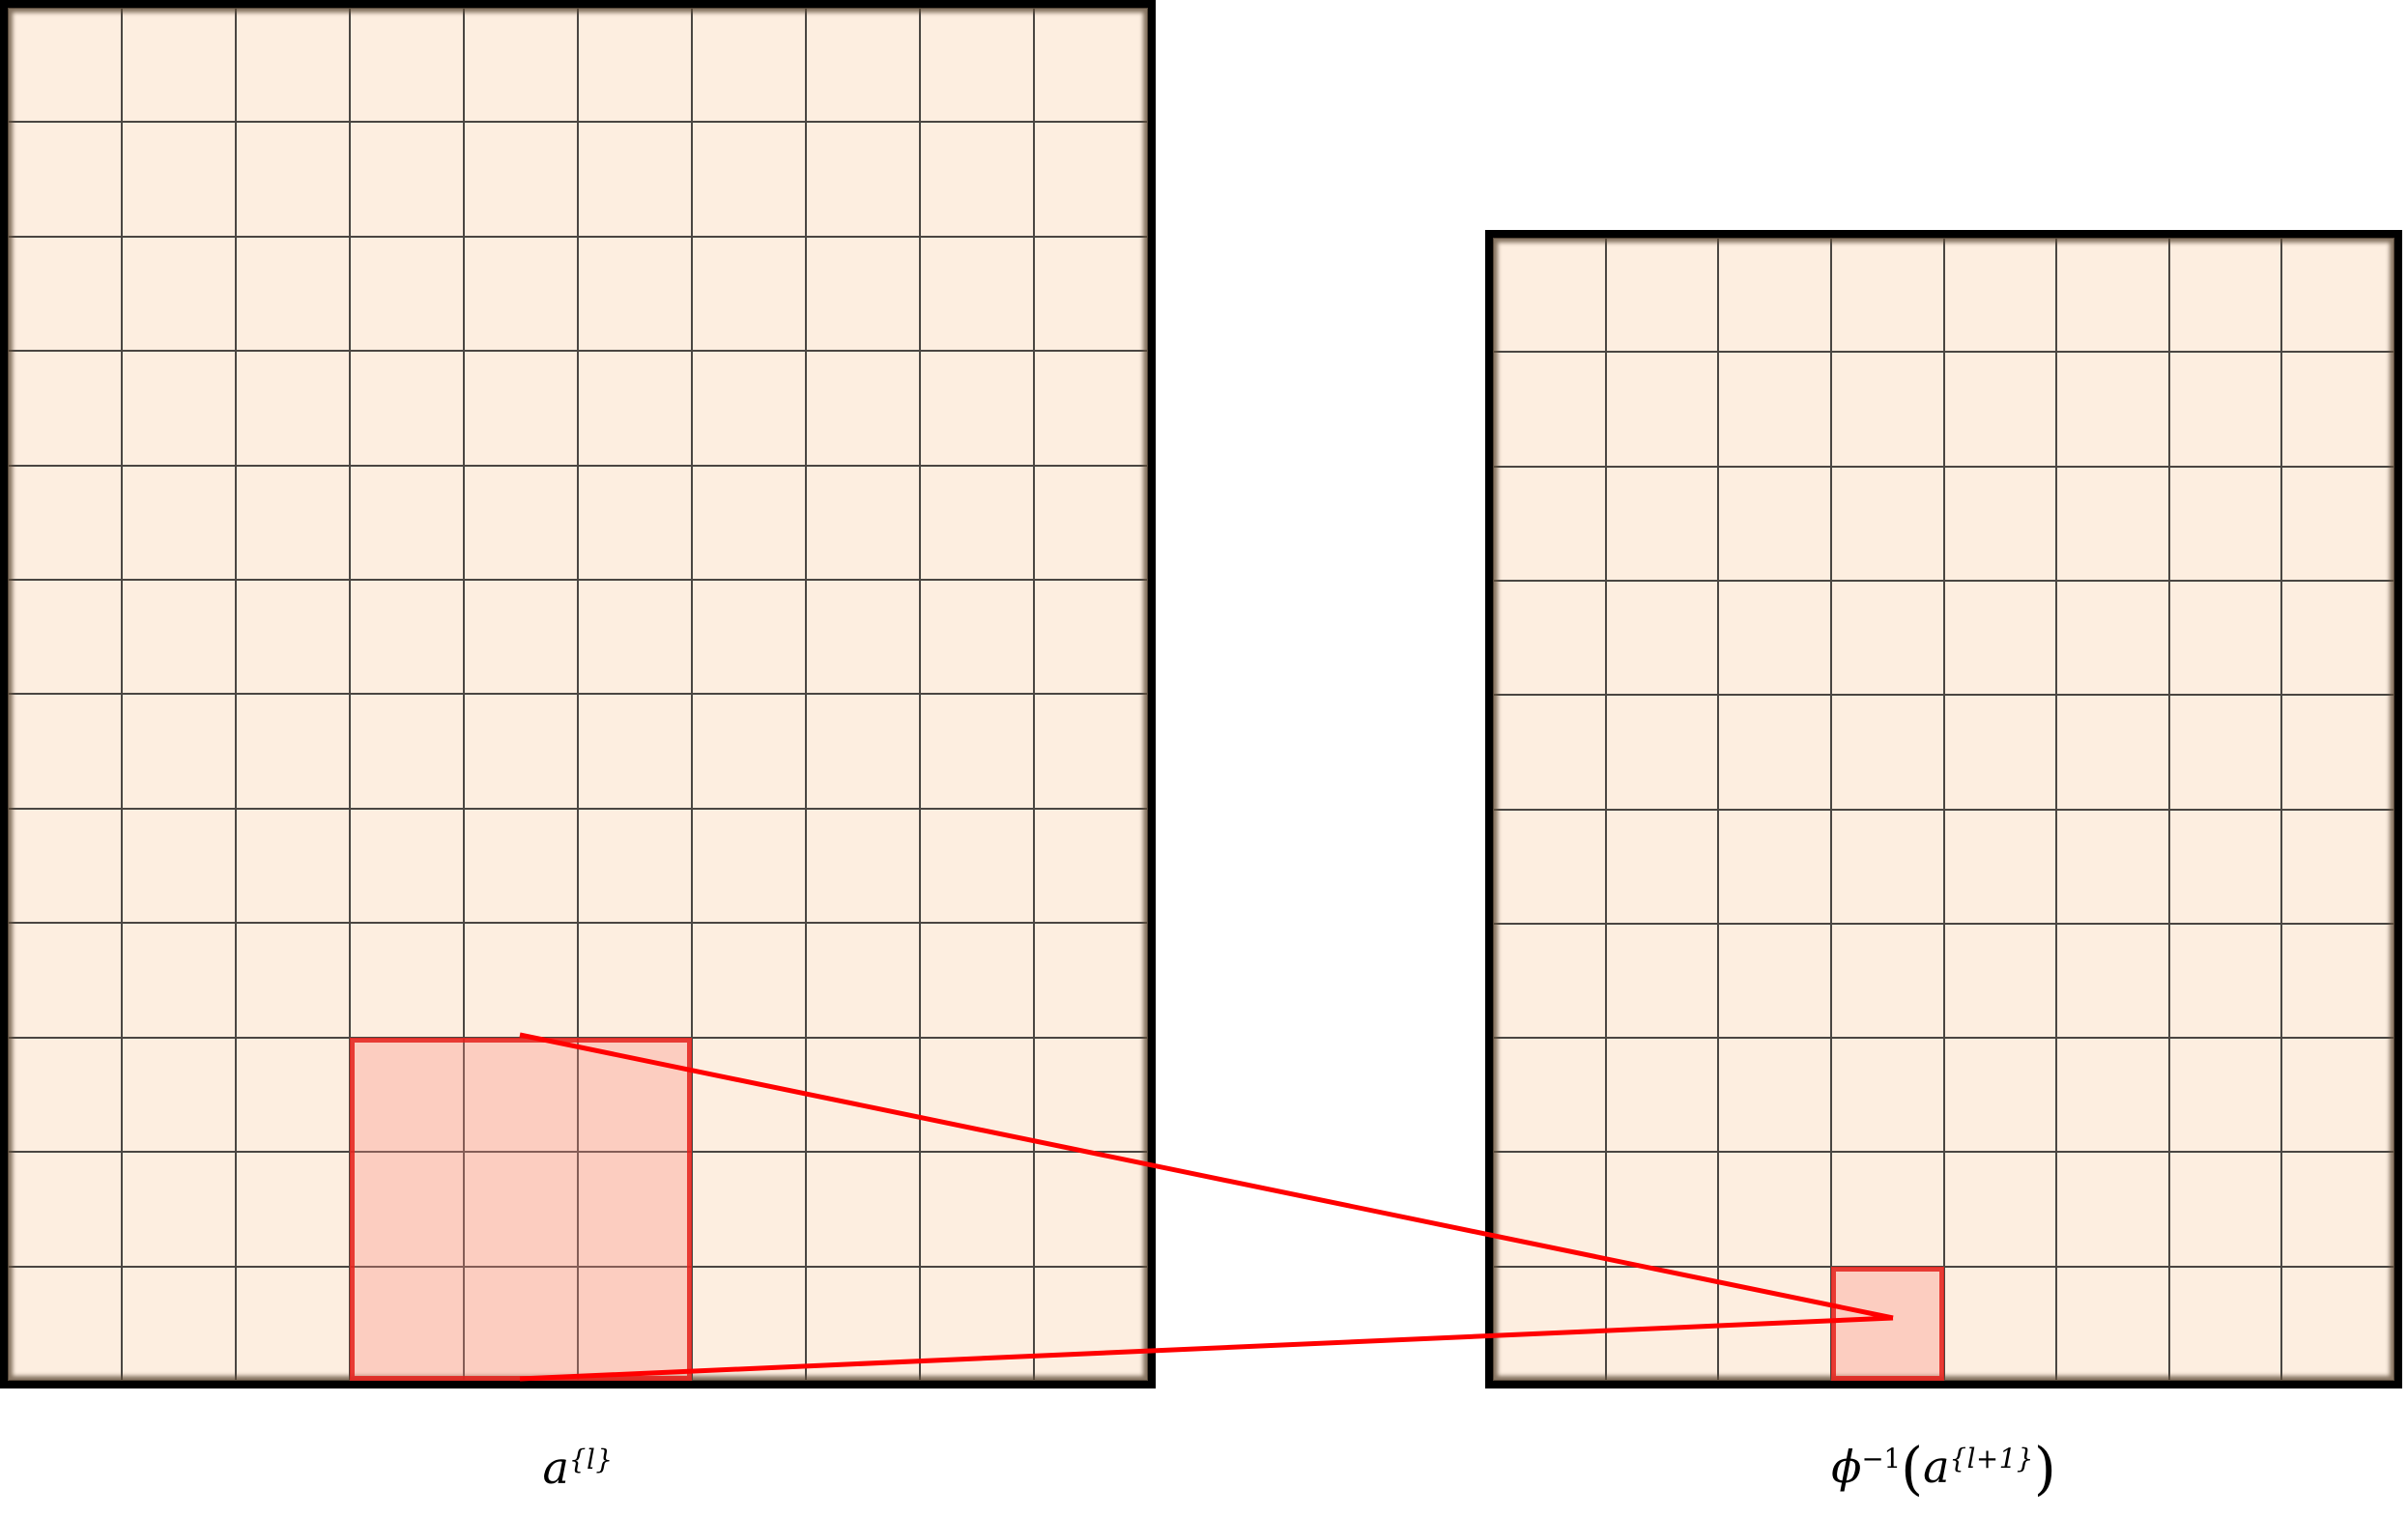  I want to click on input-grid-label: a{l}, so click(578, 1468).